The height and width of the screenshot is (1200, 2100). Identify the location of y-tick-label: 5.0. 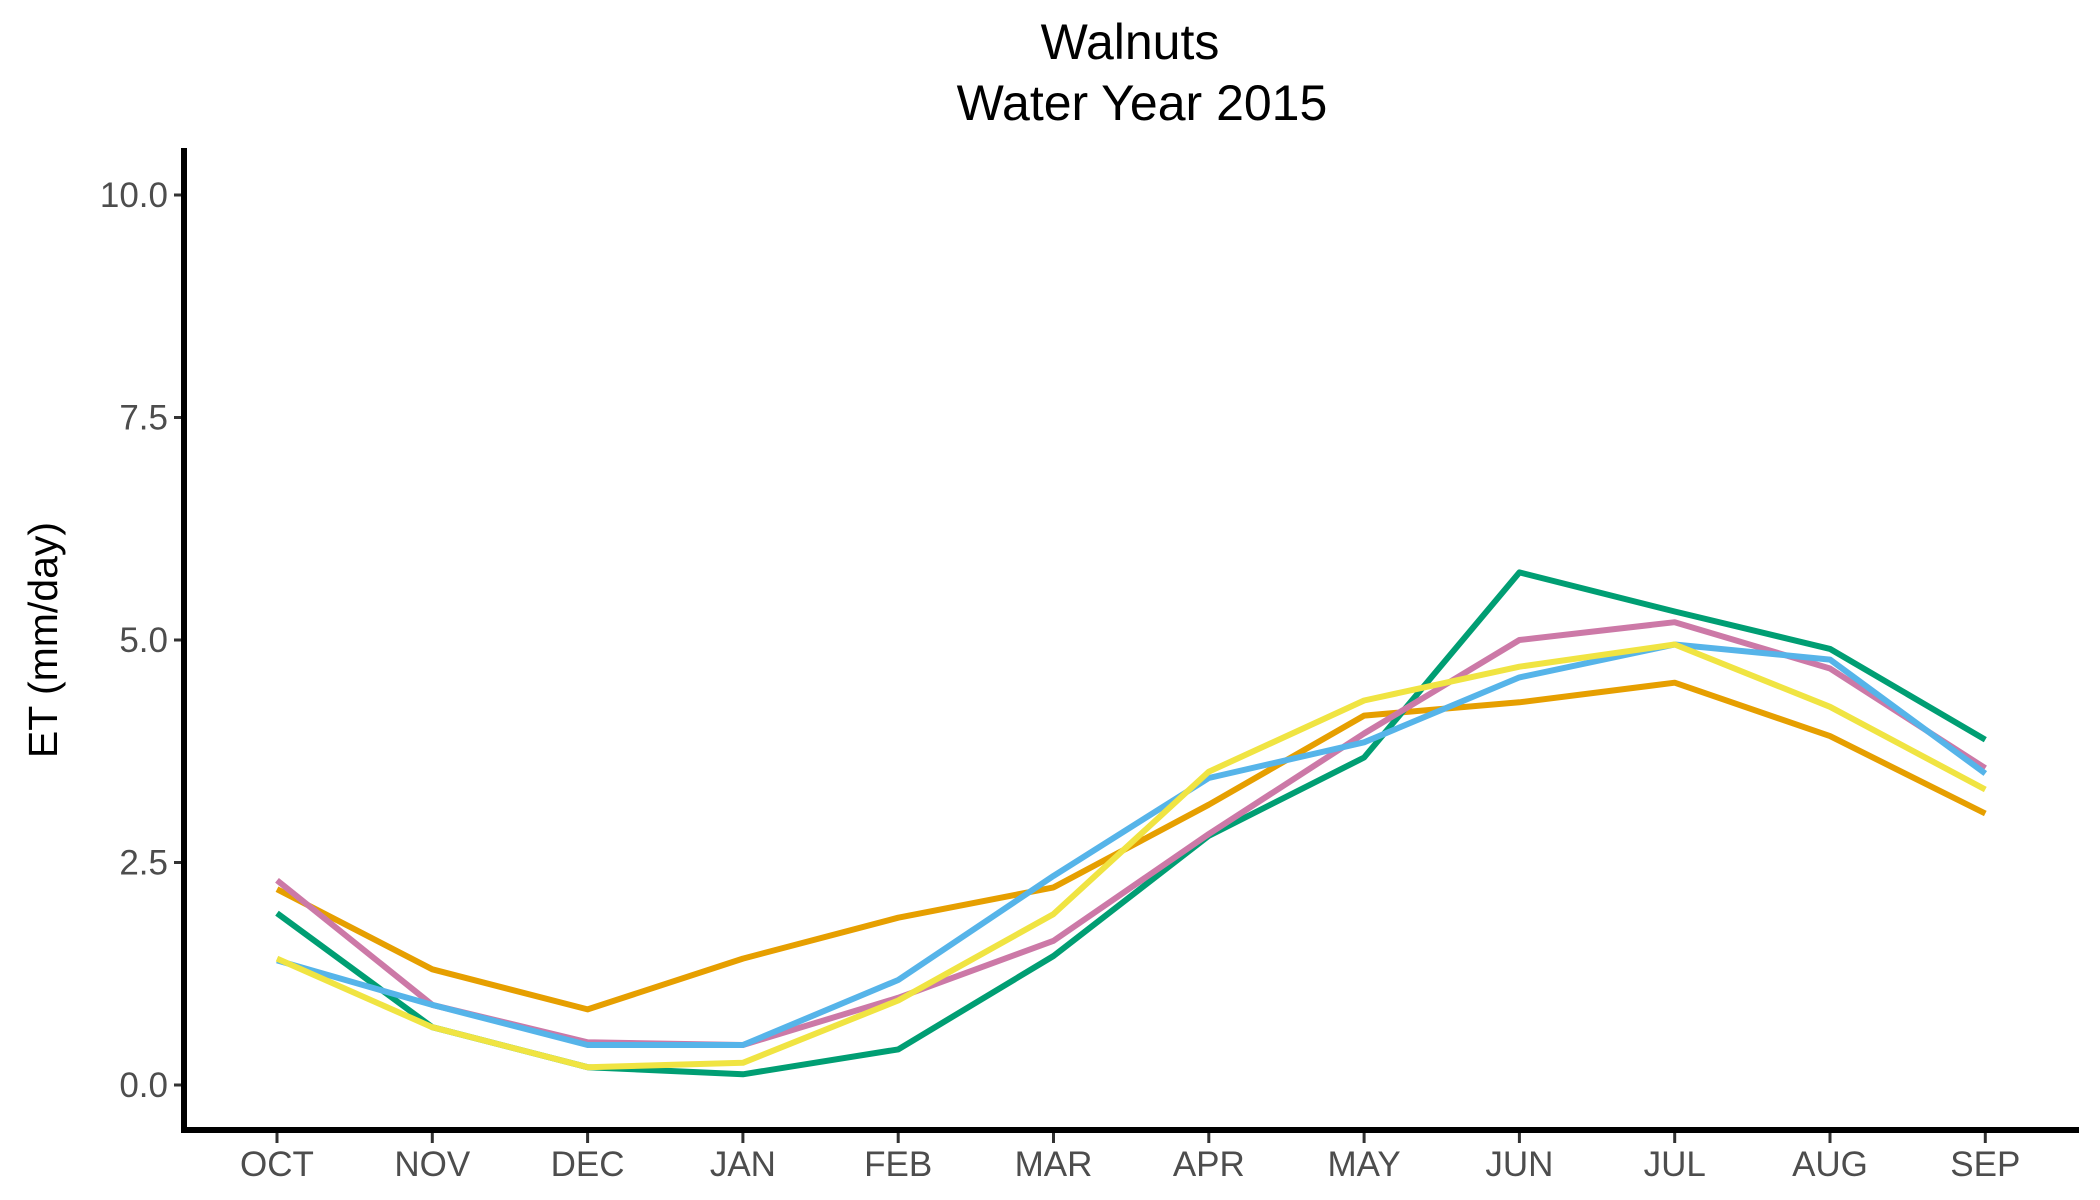
(143, 640).